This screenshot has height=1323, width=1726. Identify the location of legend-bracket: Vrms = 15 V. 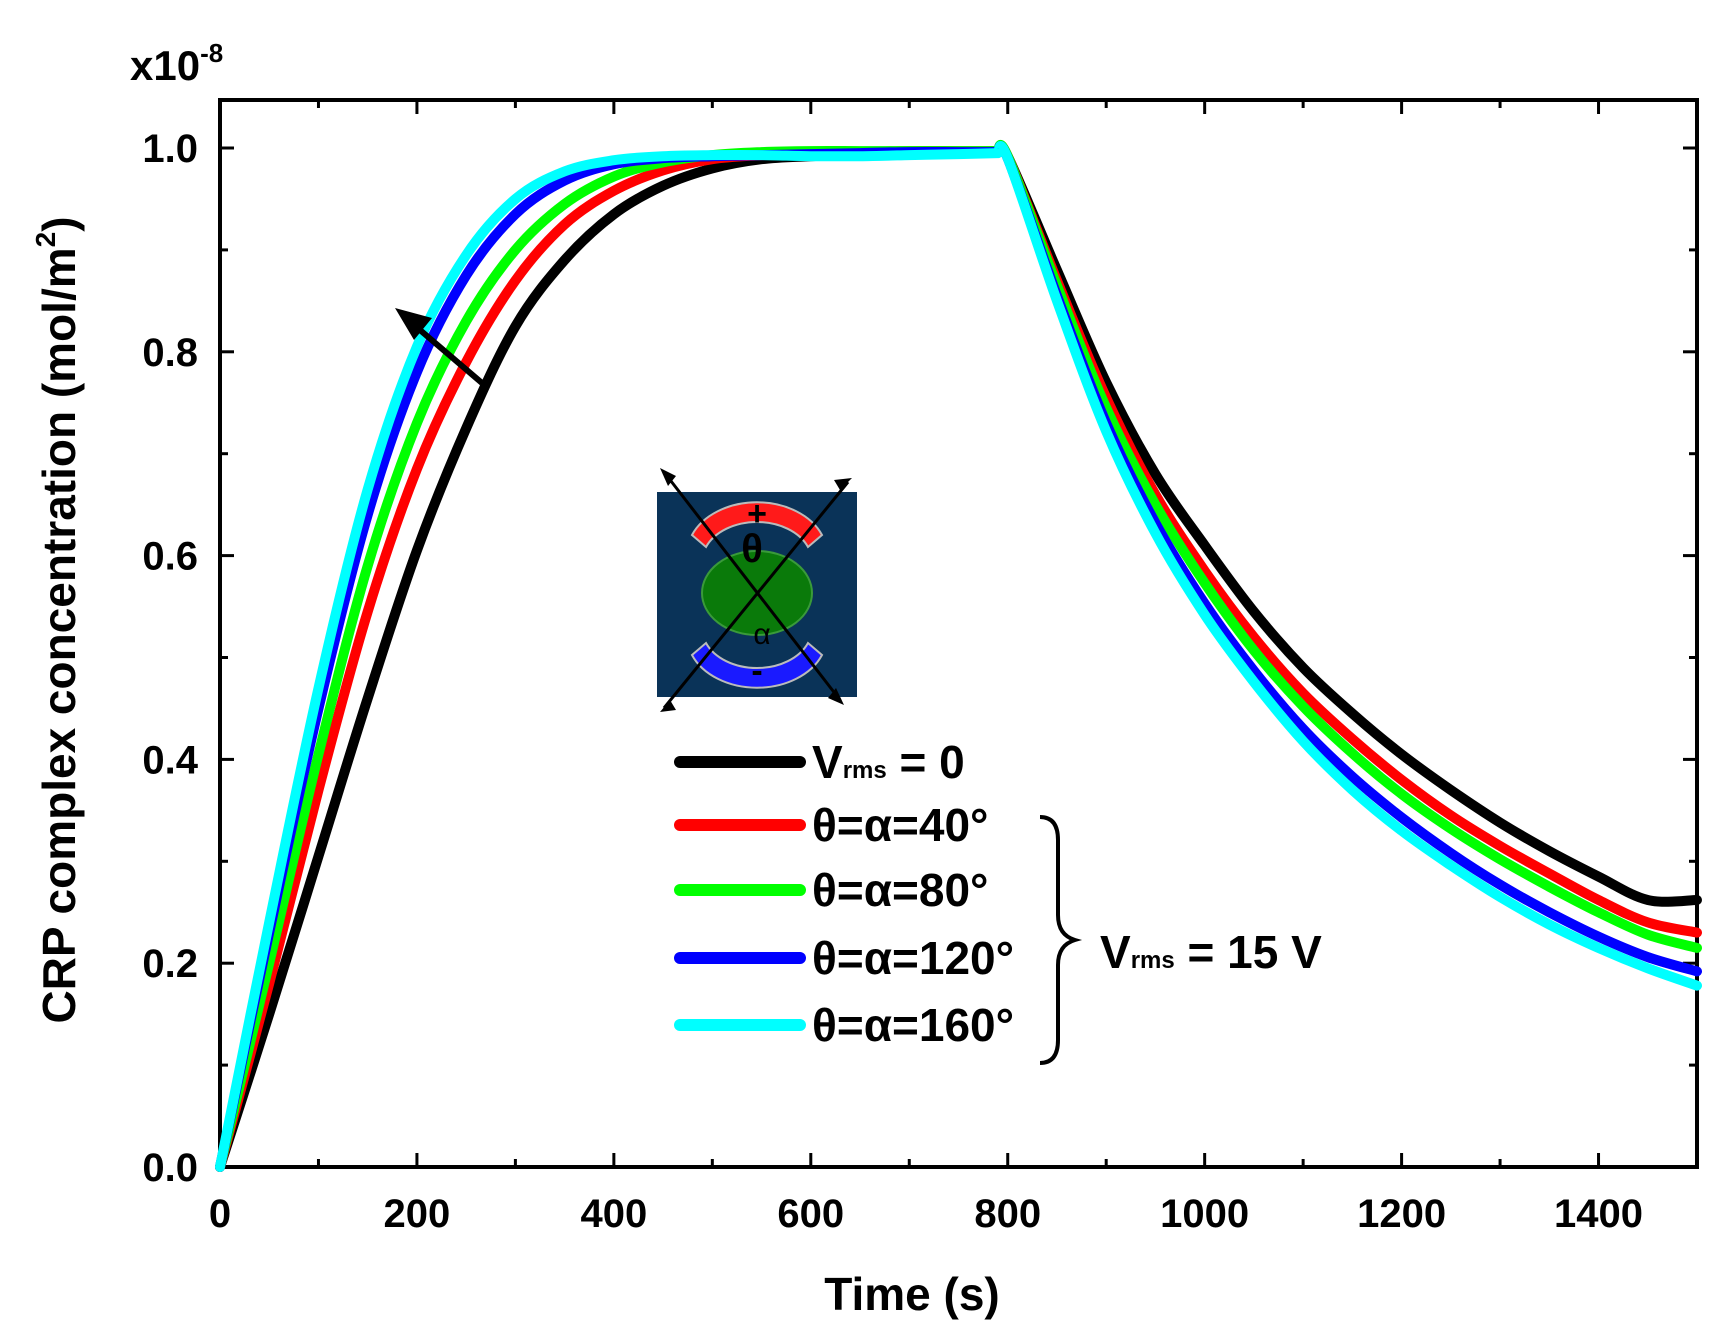
(1180, 940).